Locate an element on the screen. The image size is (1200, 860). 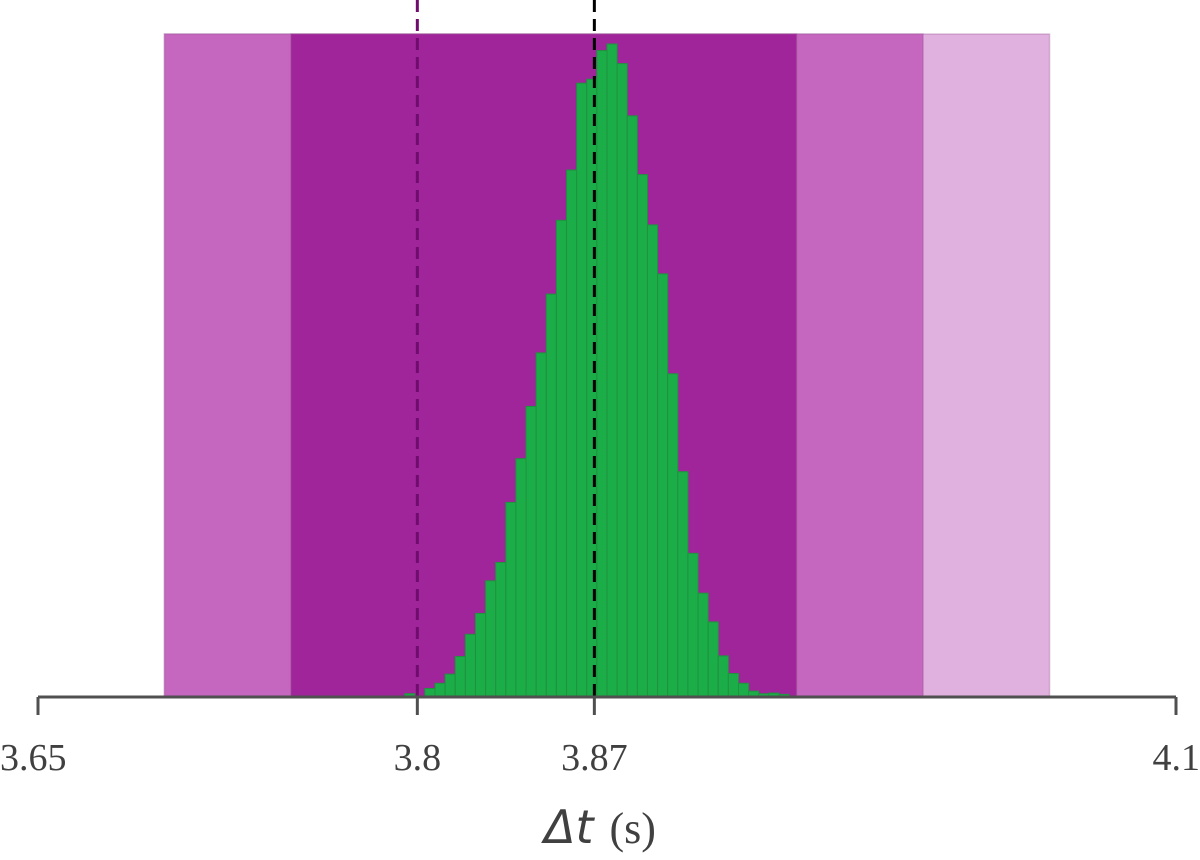
x-tick-label: 3.65 is located at coordinates (33, 758).